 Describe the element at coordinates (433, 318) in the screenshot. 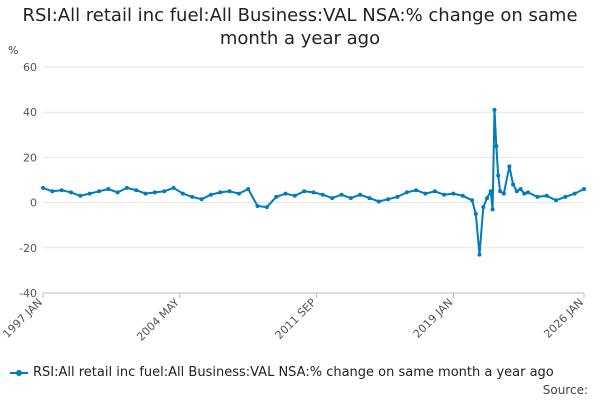

I see `x-tick-label: 2019 JAN` at that location.